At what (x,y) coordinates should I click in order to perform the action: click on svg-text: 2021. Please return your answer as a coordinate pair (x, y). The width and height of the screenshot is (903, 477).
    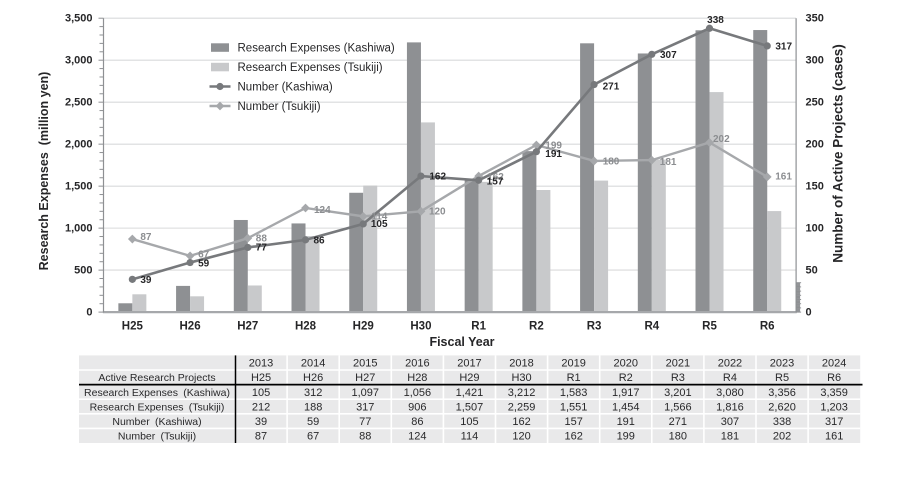
    Looking at the image, I should click on (678, 364).